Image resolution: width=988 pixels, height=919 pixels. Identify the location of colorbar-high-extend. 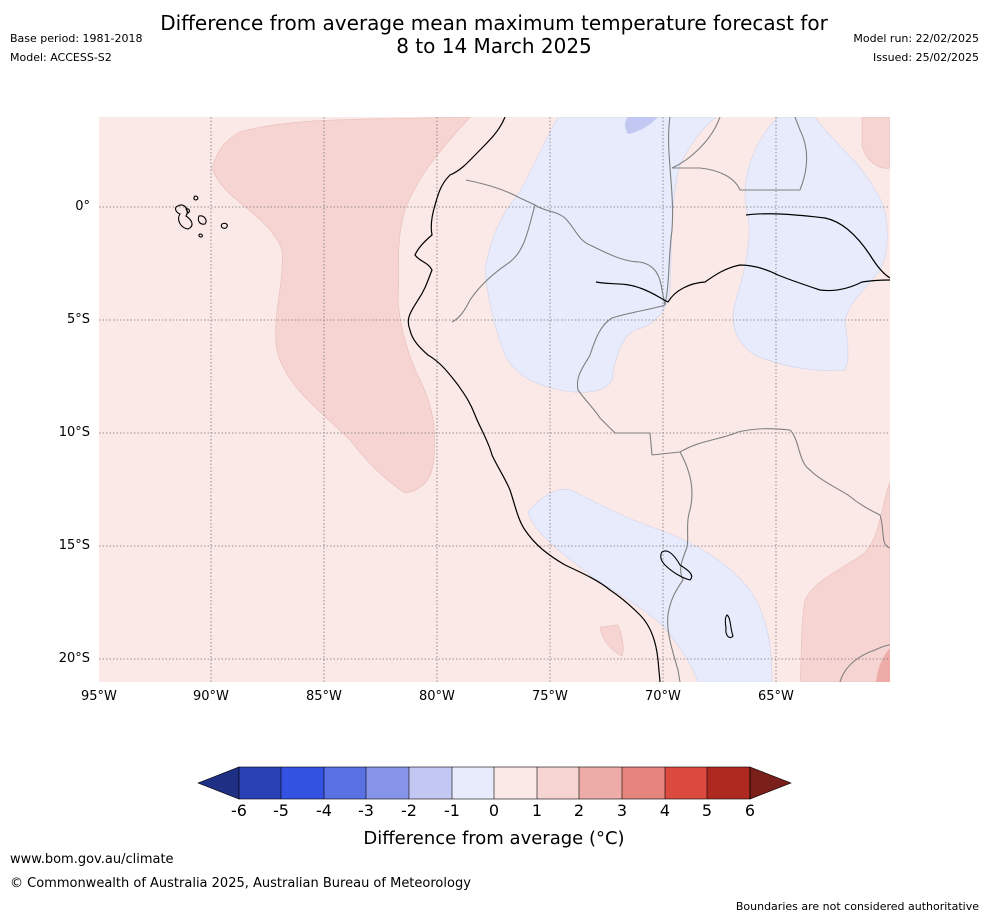
(770, 783).